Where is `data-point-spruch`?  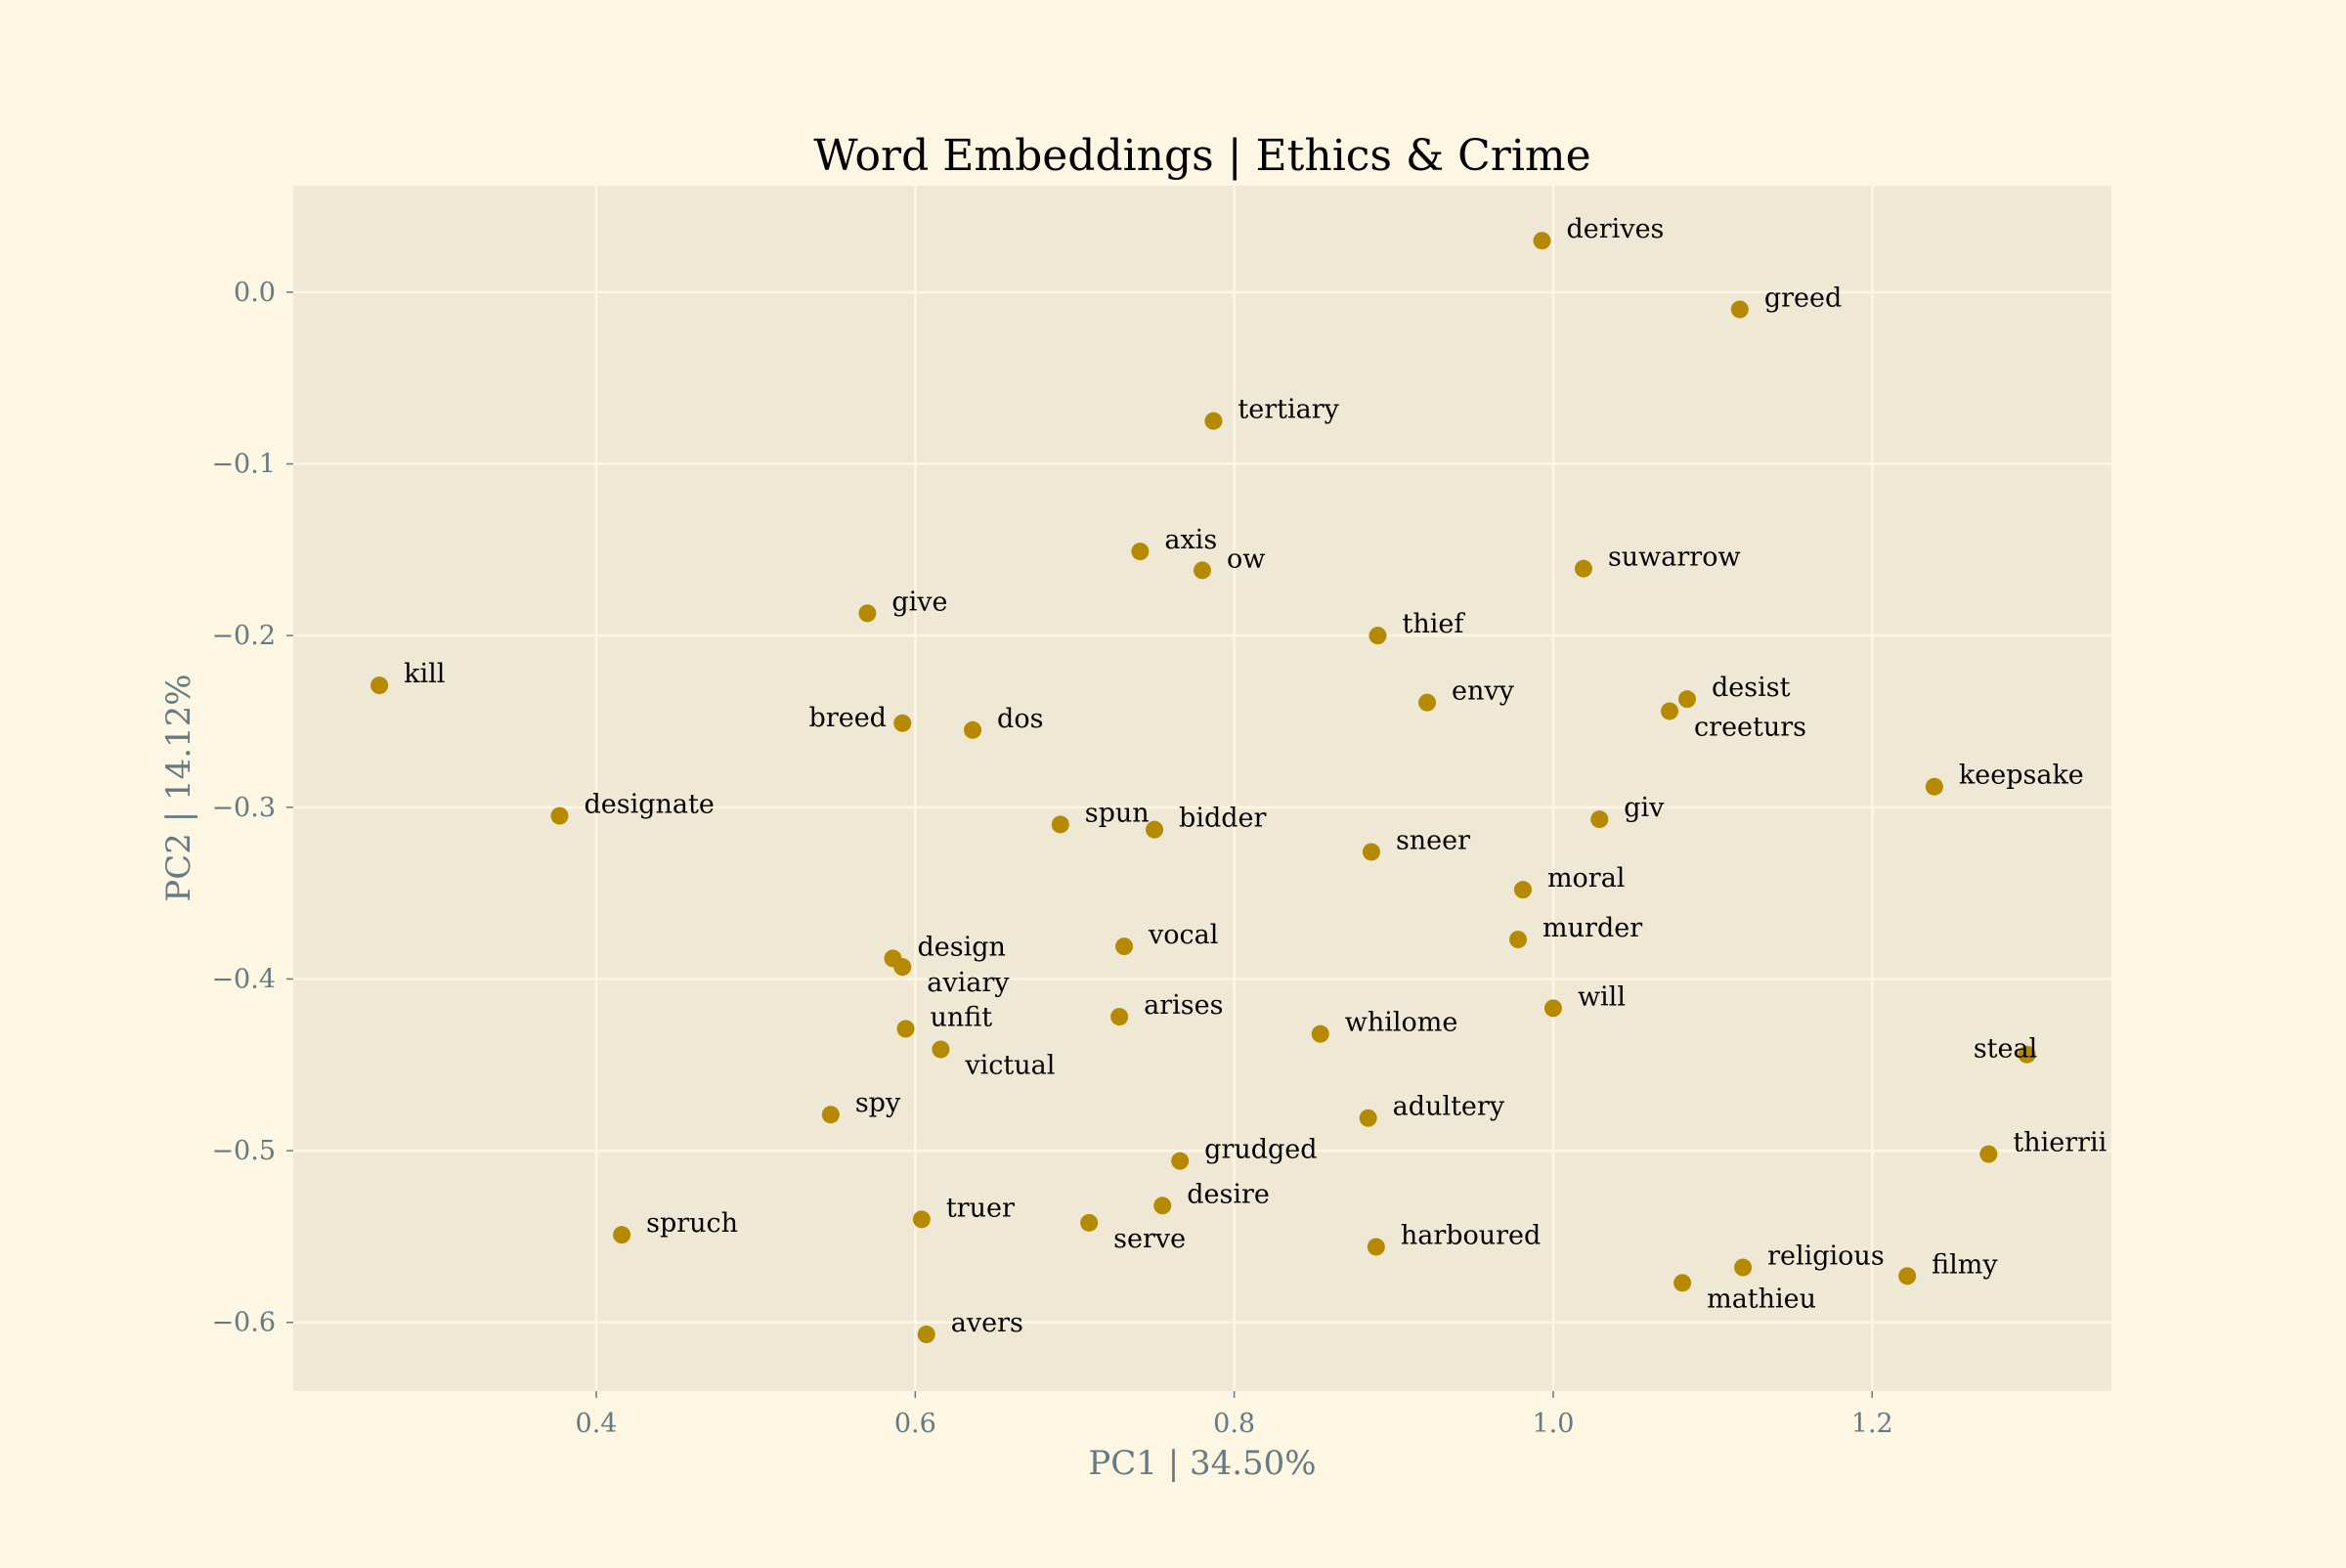 data-point-spruch is located at coordinates (622, 1235).